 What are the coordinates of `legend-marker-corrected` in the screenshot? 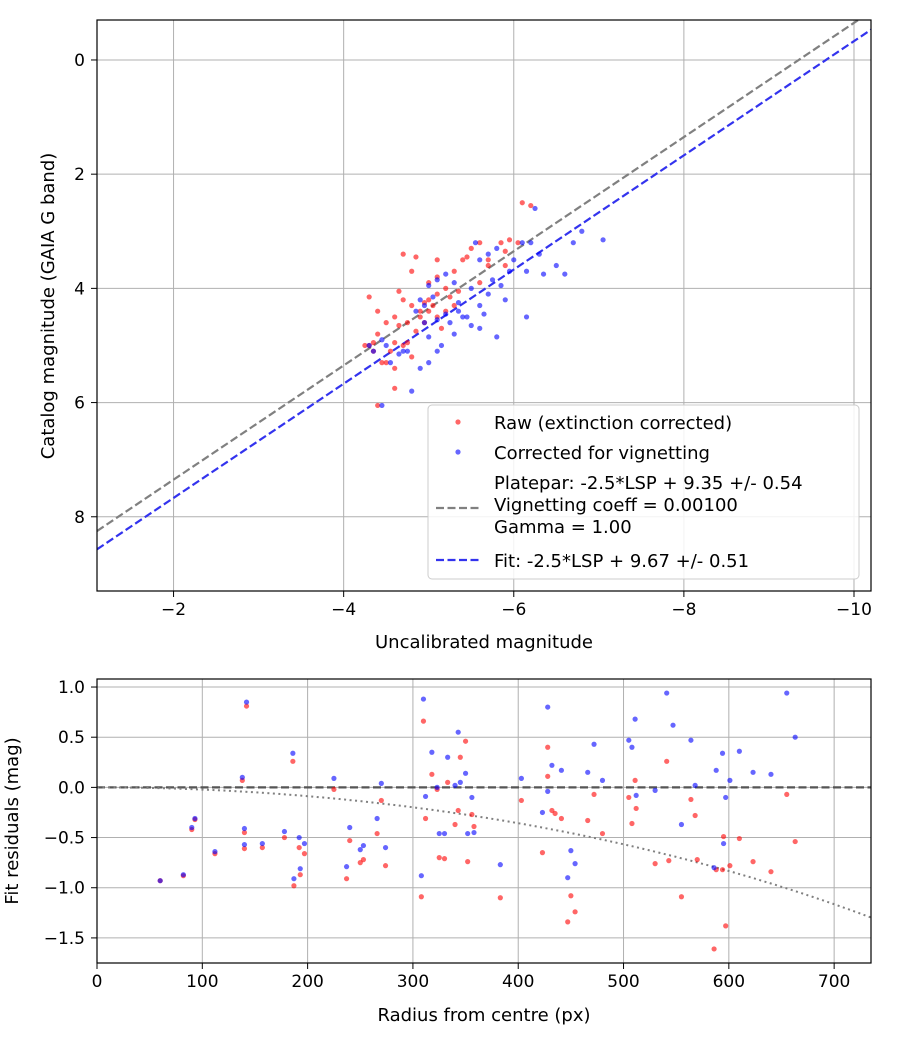 It's located at (458, 452).